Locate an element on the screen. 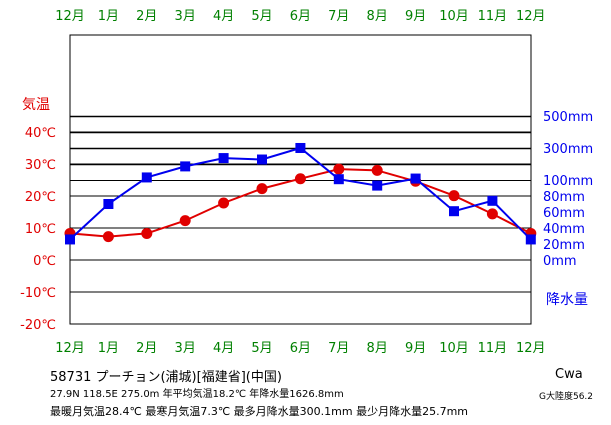  month-label-bottom: 6月 is located at coordinates (300, 348).